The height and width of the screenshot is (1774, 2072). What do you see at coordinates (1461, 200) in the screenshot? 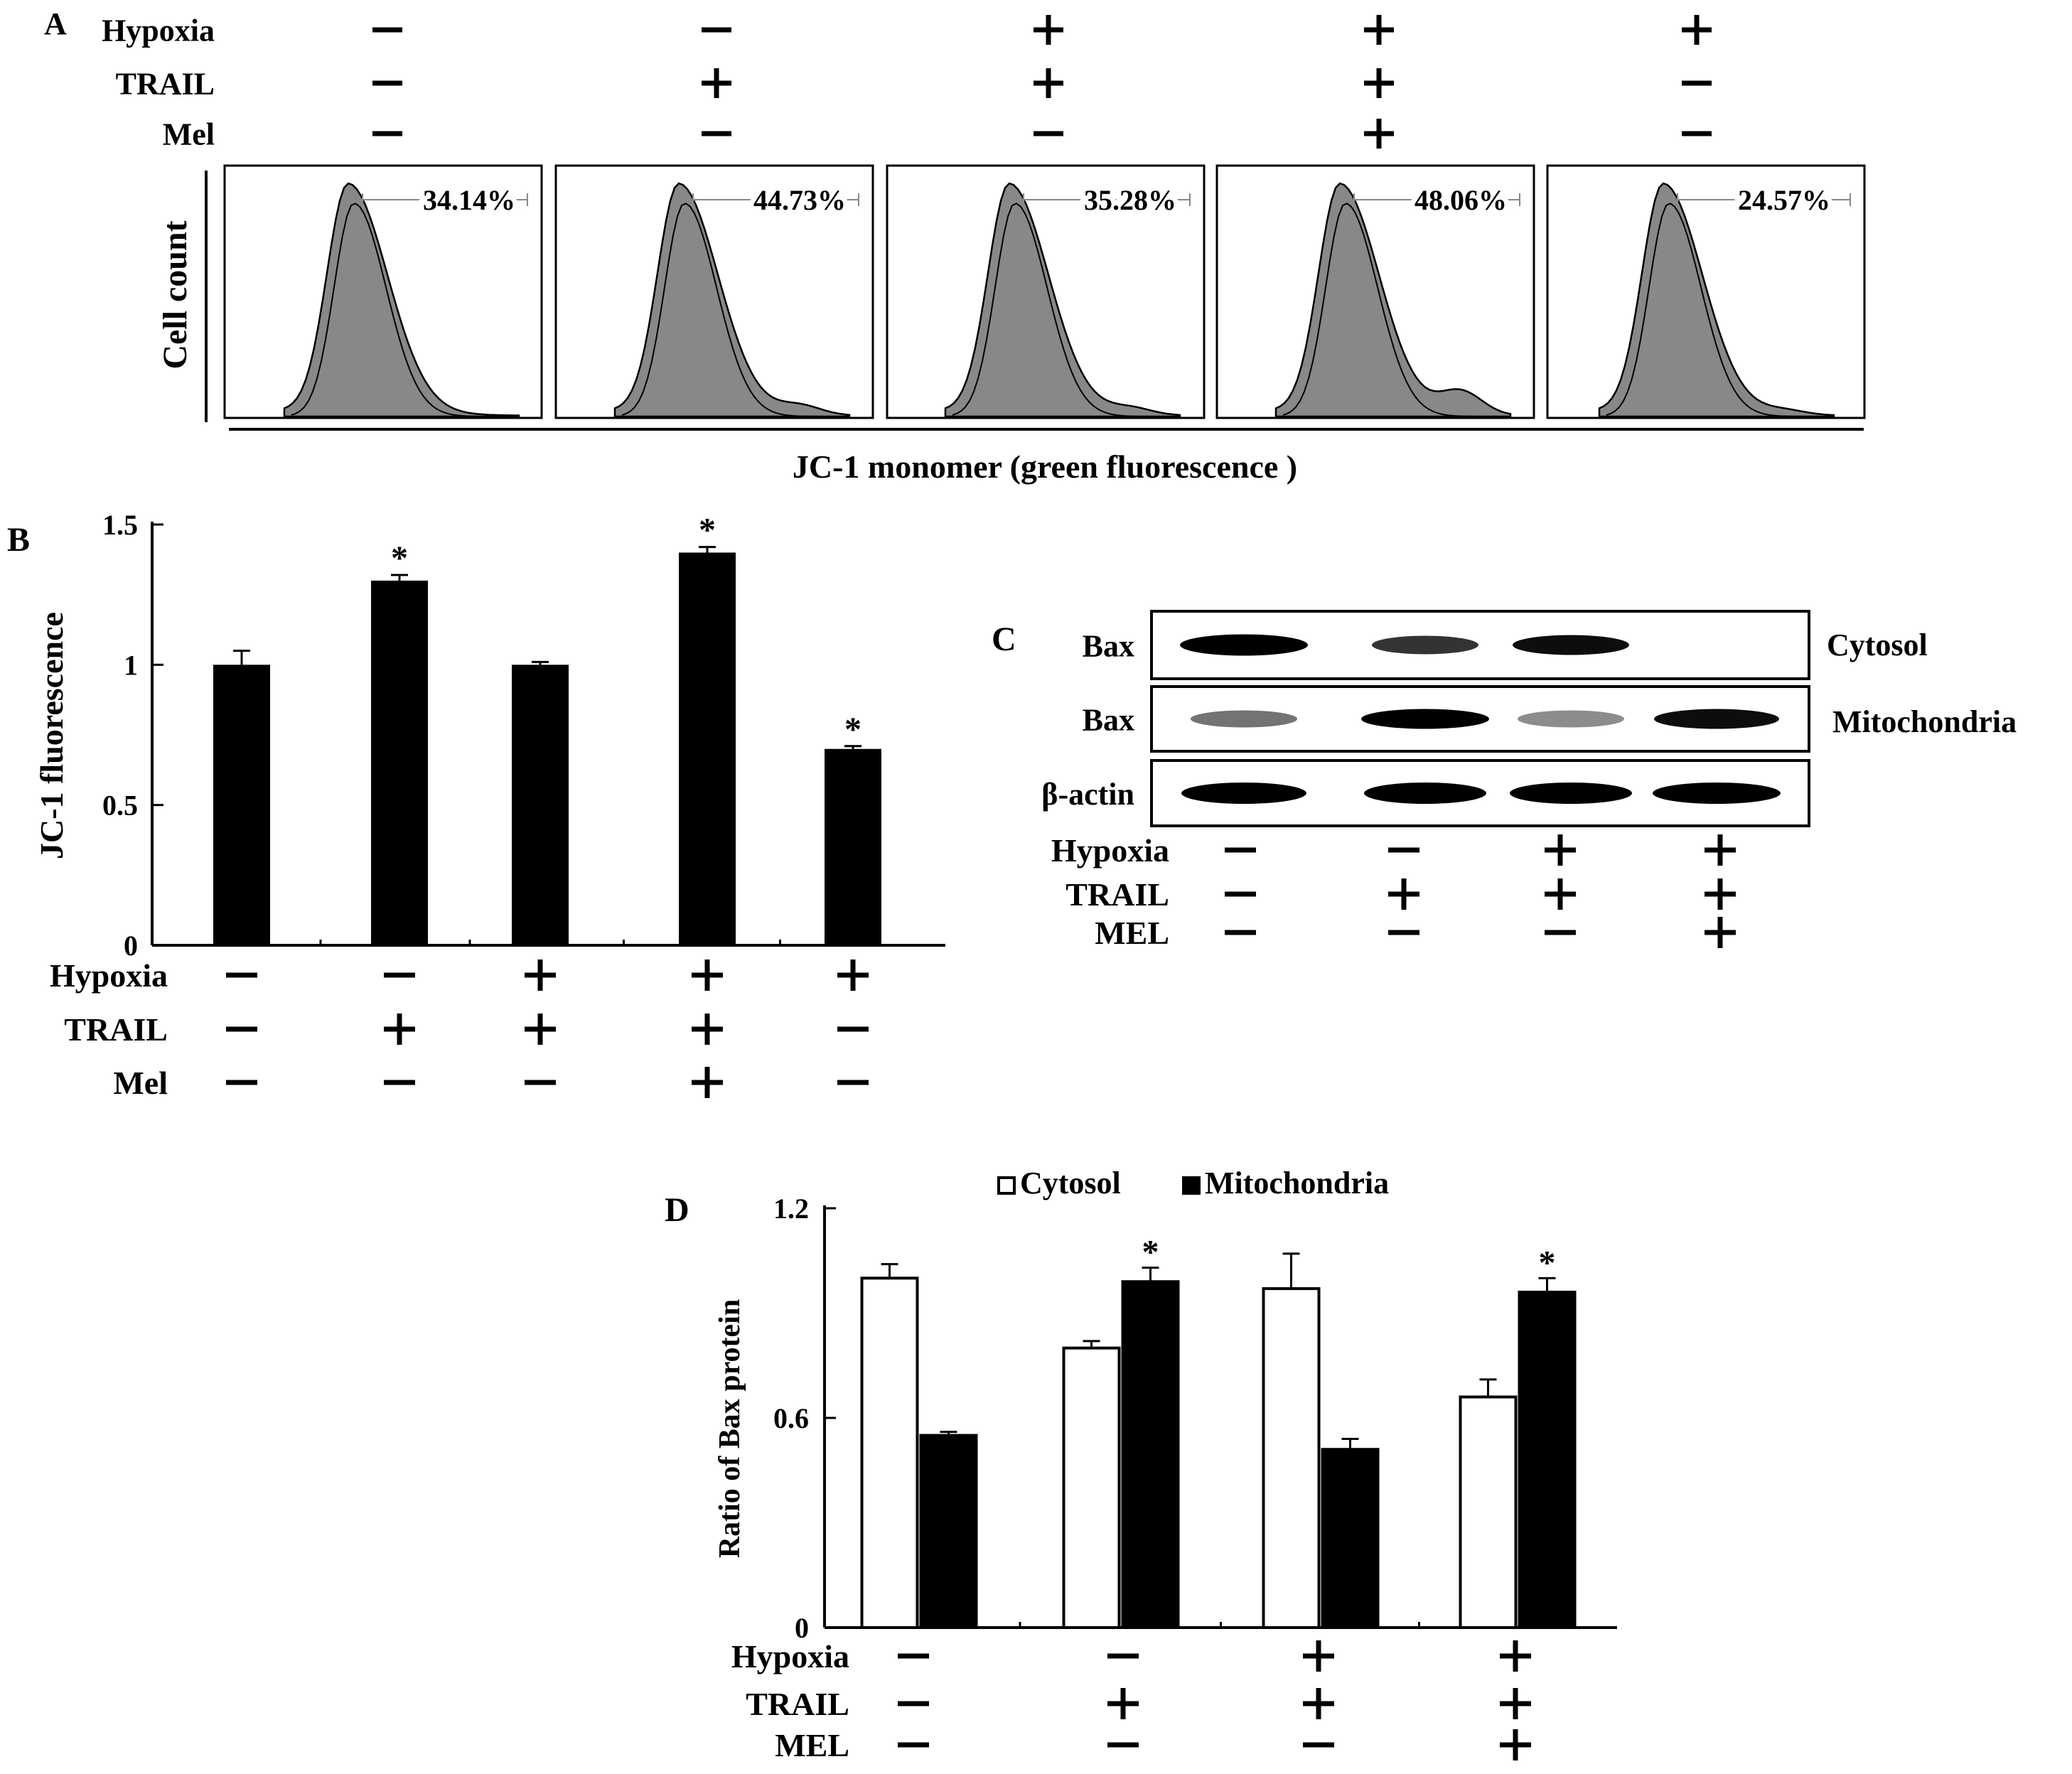
I see `gate-percentage: 48.06%` at bounding box center [1461, 200].